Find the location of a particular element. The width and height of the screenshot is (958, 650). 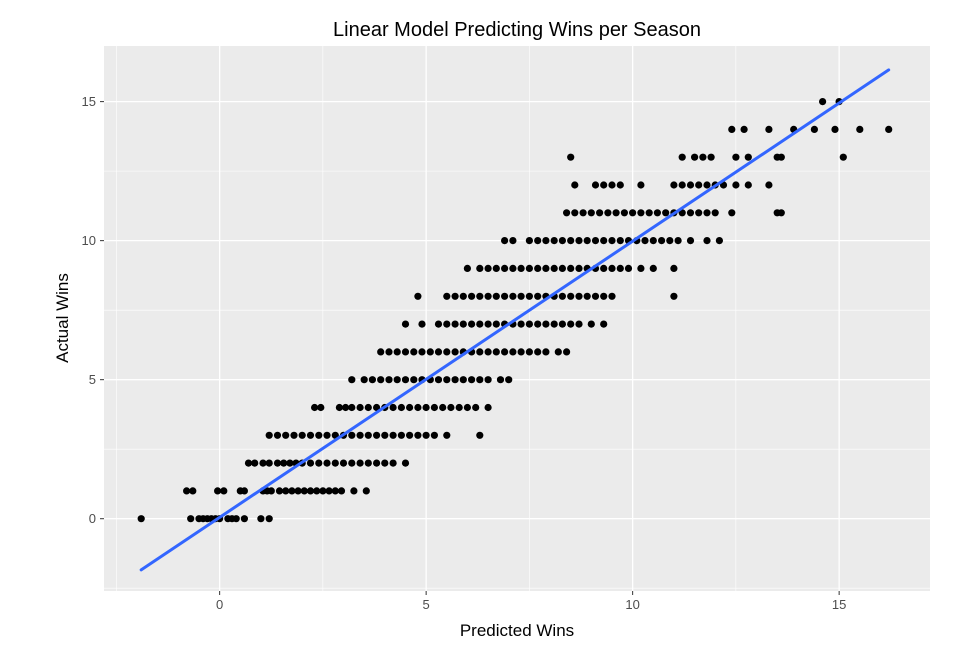

x-axis-ticks: 0 5 10 15 is located at coordinates (531, 601).